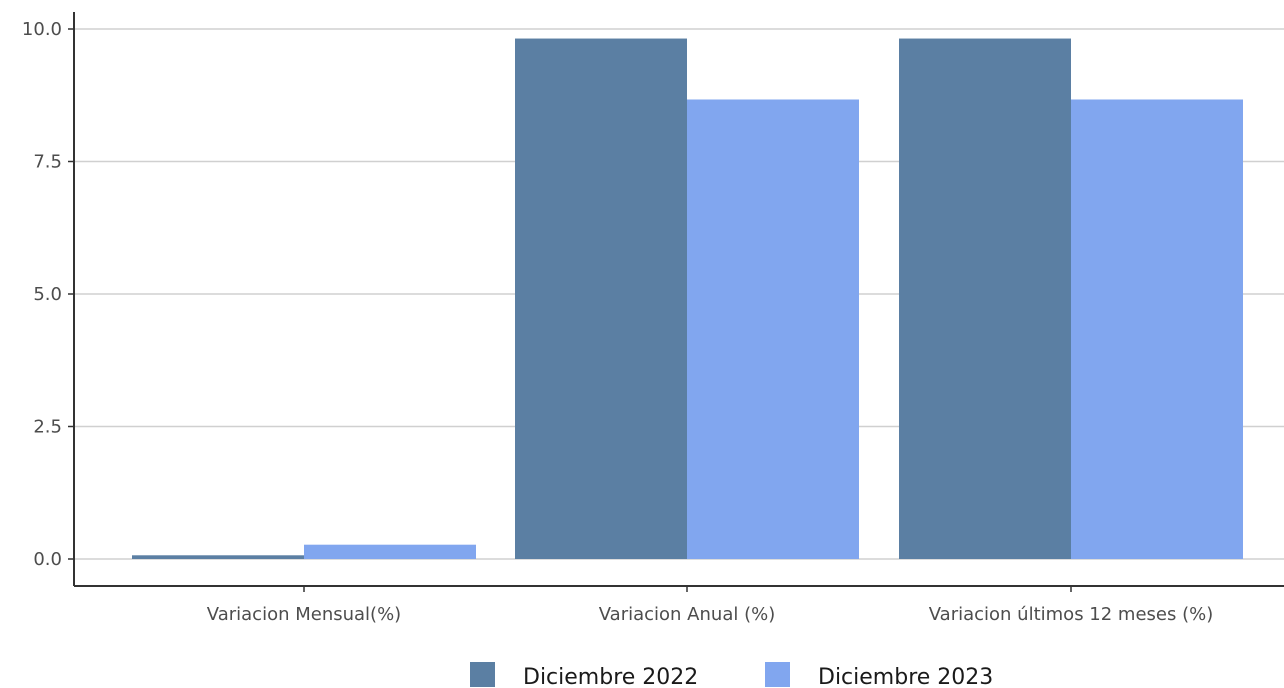 The height and width of the screenshot is (688, 1284). What do you see at coordinates (731, 675) in the screenshot?
I see `legend: Diciembre 2022 Diciembre 2023` at bounding box center [731, 675].